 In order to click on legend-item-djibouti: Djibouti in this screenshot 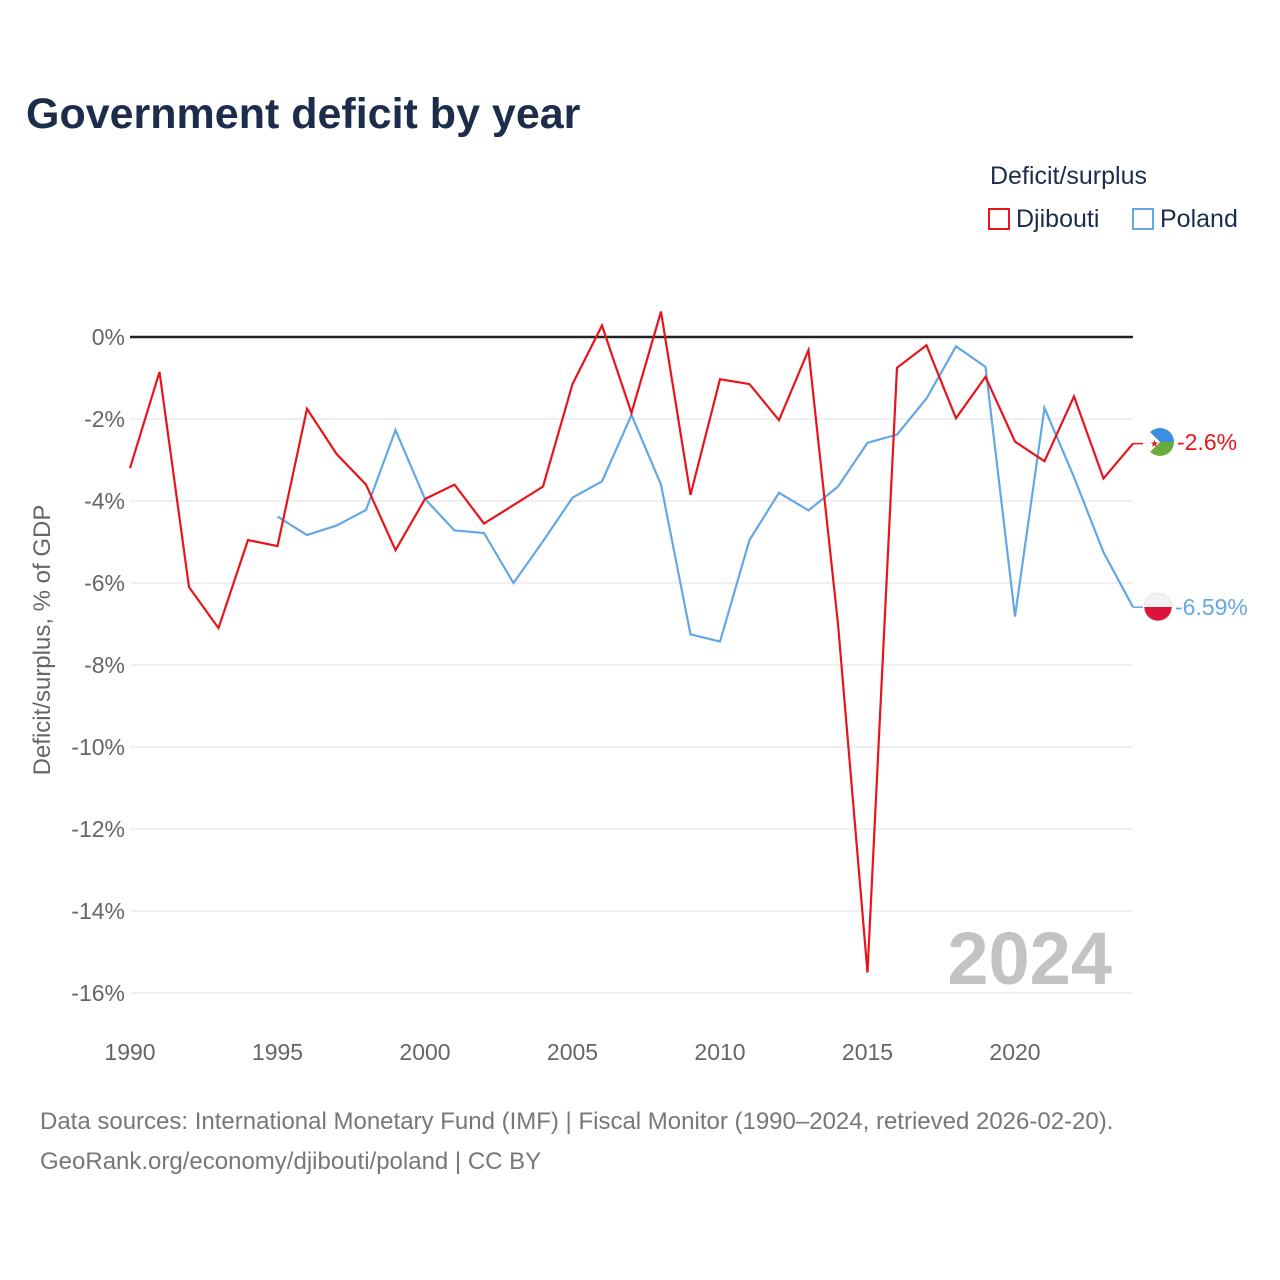, I will do `click(1043, 219)`.